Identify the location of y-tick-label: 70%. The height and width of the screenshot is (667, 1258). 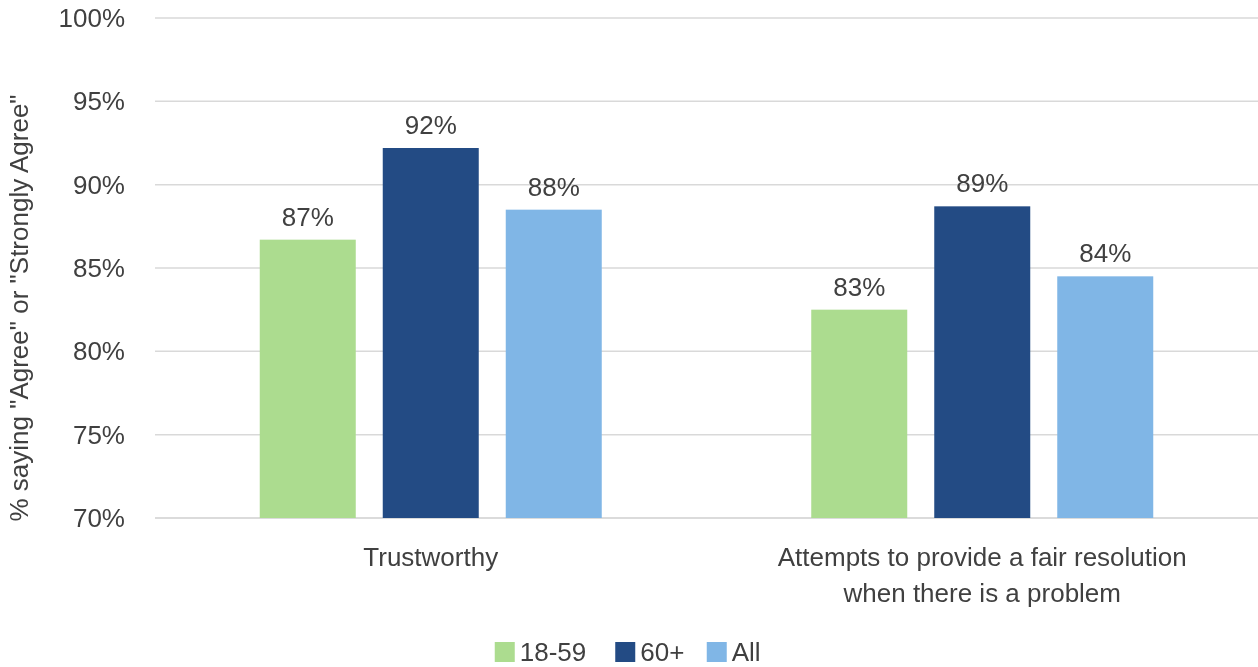
(98, 518).